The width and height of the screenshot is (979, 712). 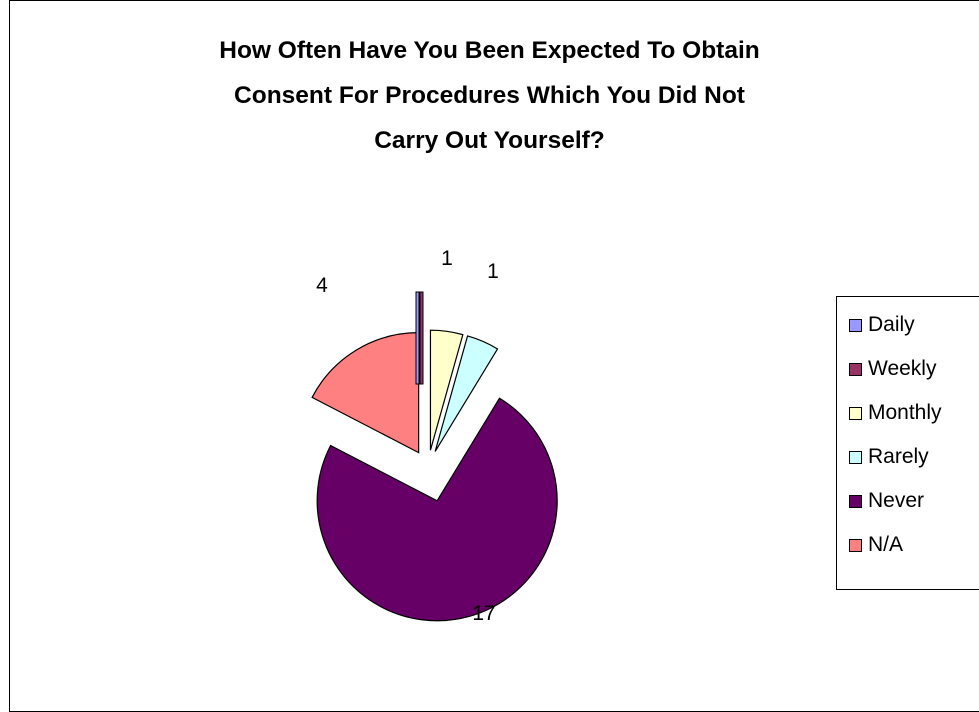 What do you see at coordinates (489, 140) in the screenshot?
I see `chart-title-line-3: Carry Out Yourself?` at bounding box center [489, 140].